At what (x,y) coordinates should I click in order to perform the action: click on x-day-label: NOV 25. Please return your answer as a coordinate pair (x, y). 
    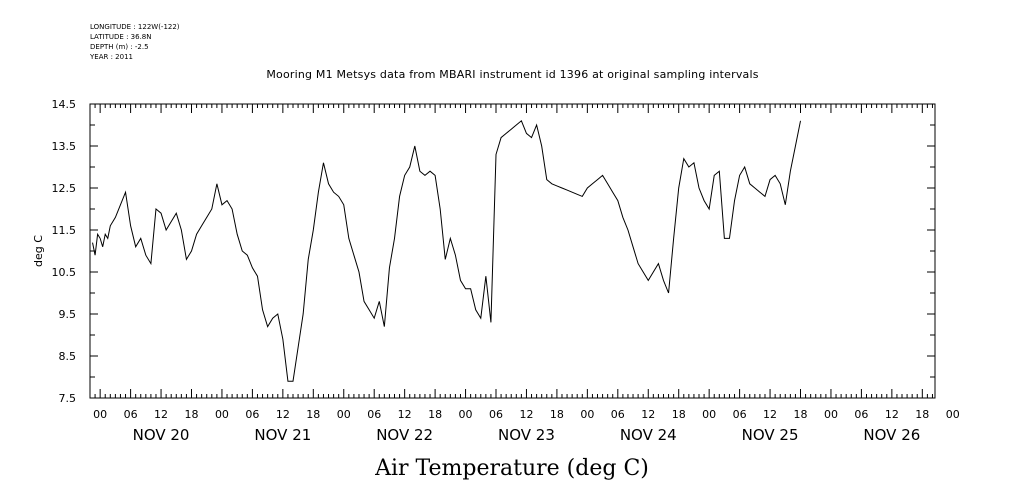
    Looking at the image, I should click on (770, 435).